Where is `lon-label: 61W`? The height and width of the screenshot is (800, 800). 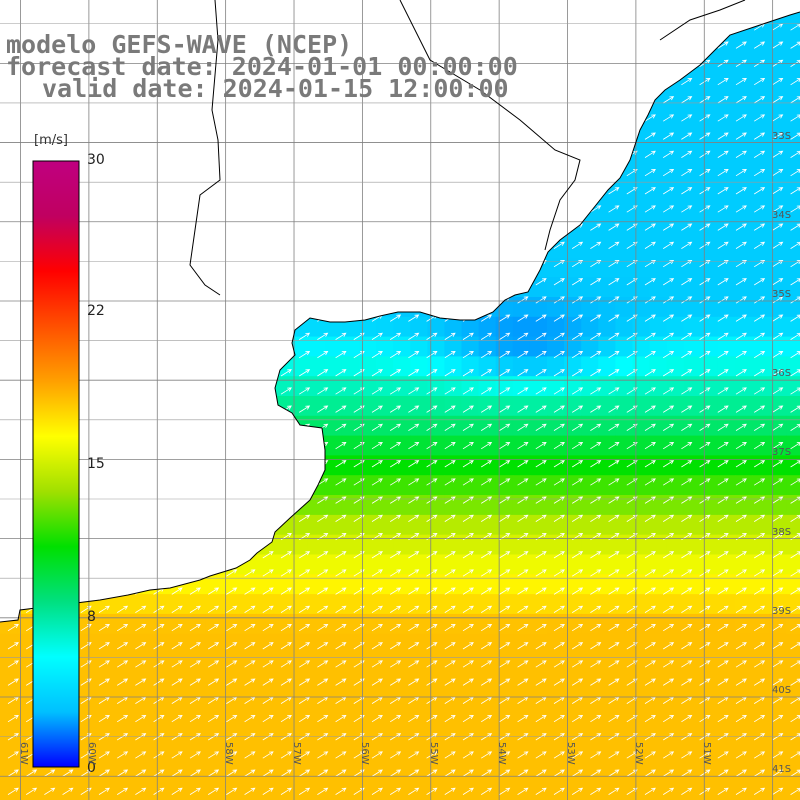
lon-label: 61W is located at coordinates (23, 753).